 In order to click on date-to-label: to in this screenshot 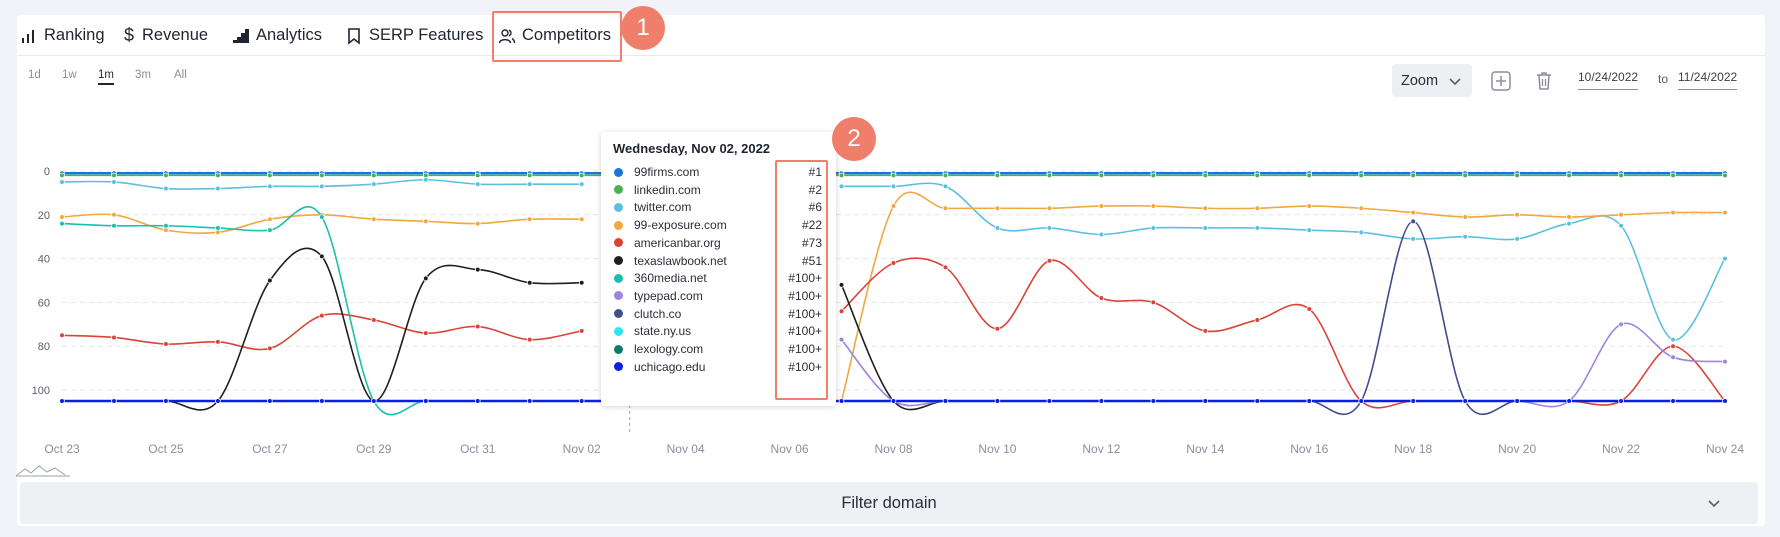, I will do `click(1663, 79)`.